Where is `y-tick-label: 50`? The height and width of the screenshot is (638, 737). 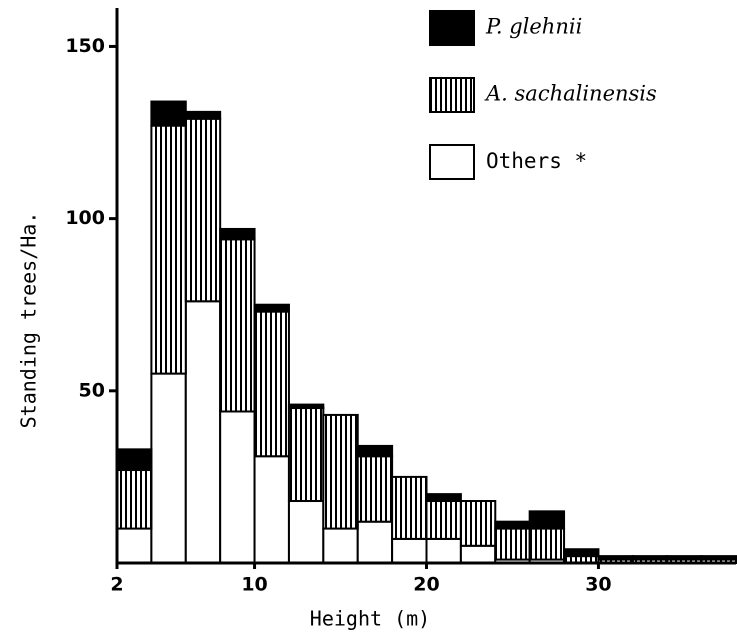
y-tick-label: 50 is located at coordinates (92, 390).